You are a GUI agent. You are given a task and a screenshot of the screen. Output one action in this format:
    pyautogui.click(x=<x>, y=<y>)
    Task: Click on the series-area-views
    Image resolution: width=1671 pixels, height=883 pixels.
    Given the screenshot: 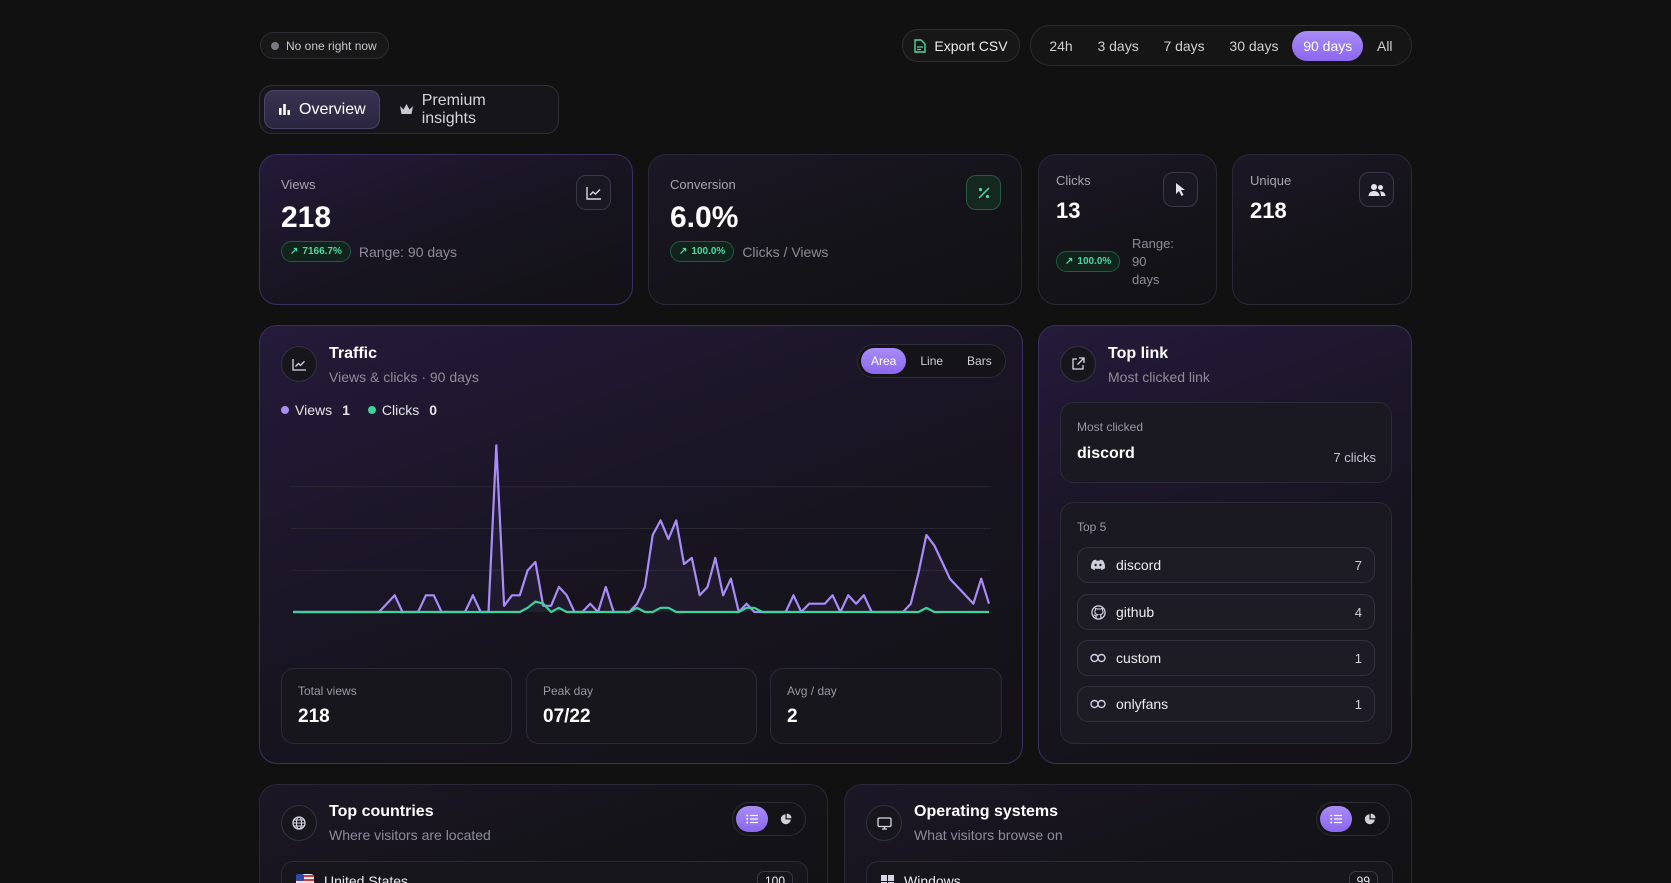 What is the action you would take?
    pyautogui.click(x=641, y=528)
    